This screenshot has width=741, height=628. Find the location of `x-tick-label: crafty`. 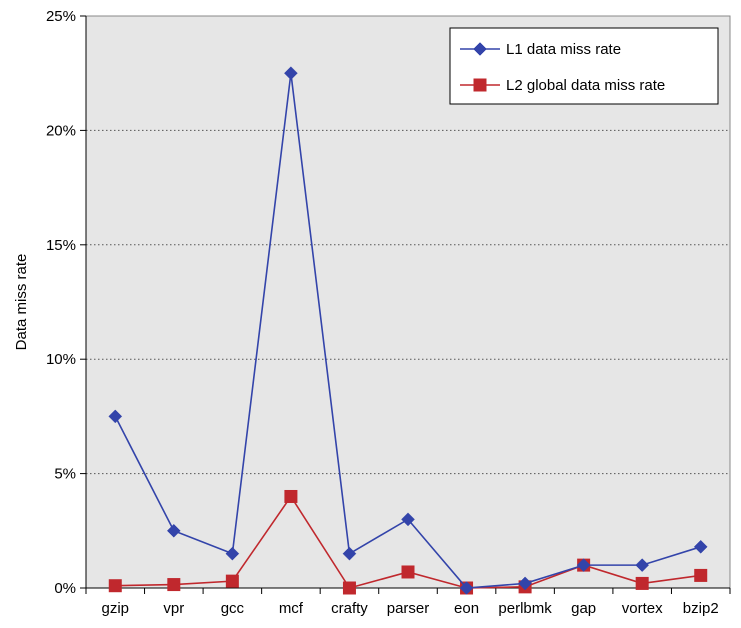

x-tick-label: crafty is located at coordinates (349, 608).